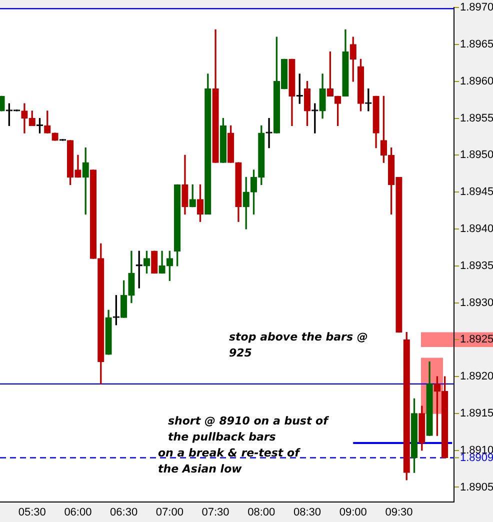  Describe the element at coordinates (269, 133) in the screenshot. I see `candlestick` at that location.